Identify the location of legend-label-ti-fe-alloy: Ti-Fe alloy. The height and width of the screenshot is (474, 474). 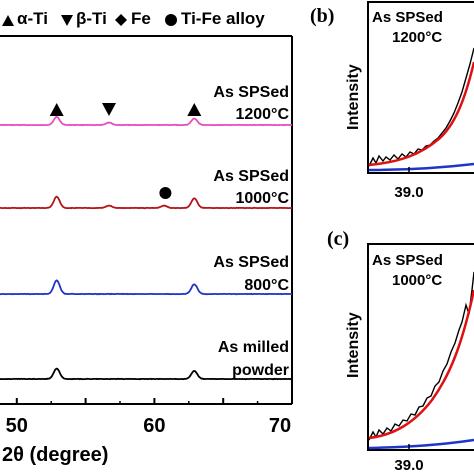
(223, 18).